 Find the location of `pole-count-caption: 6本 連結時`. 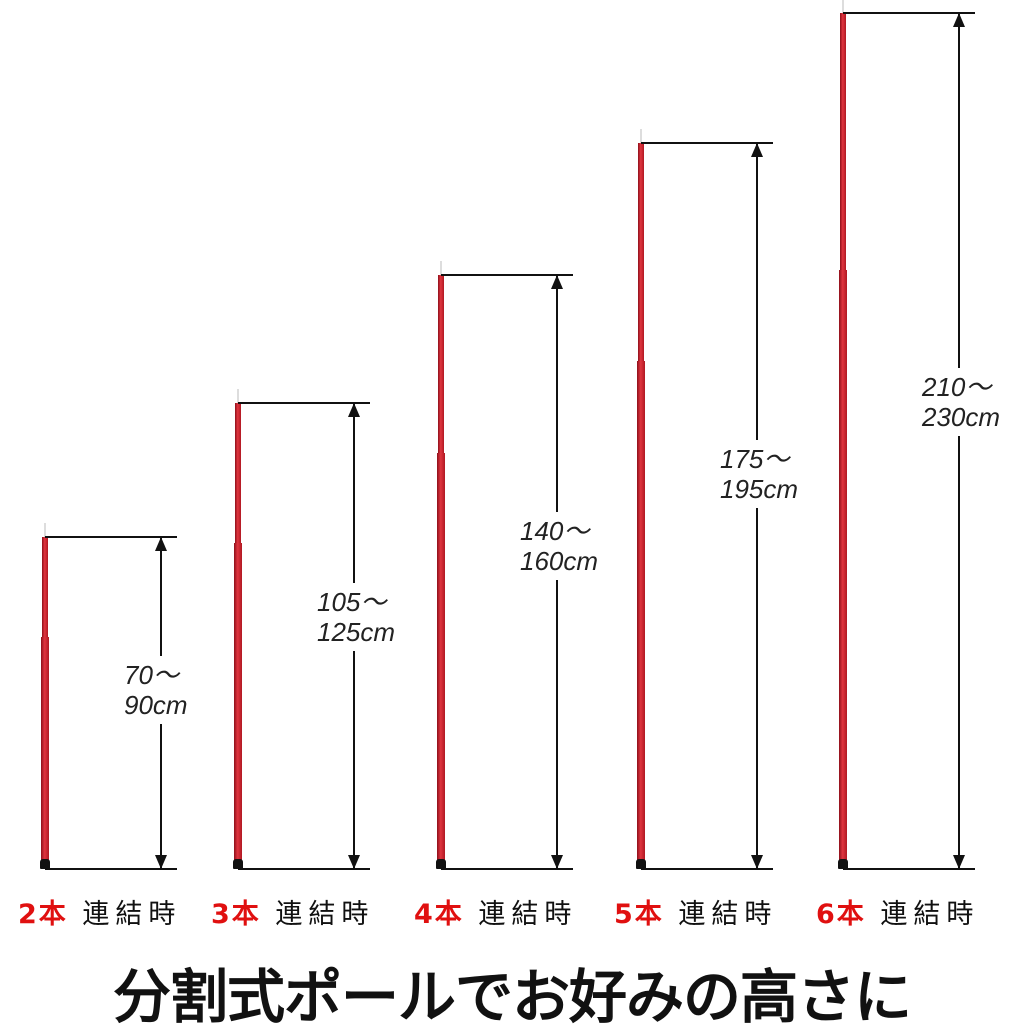

pole-count-caption: 6本 連結時 is located at coordinates (897, 911).